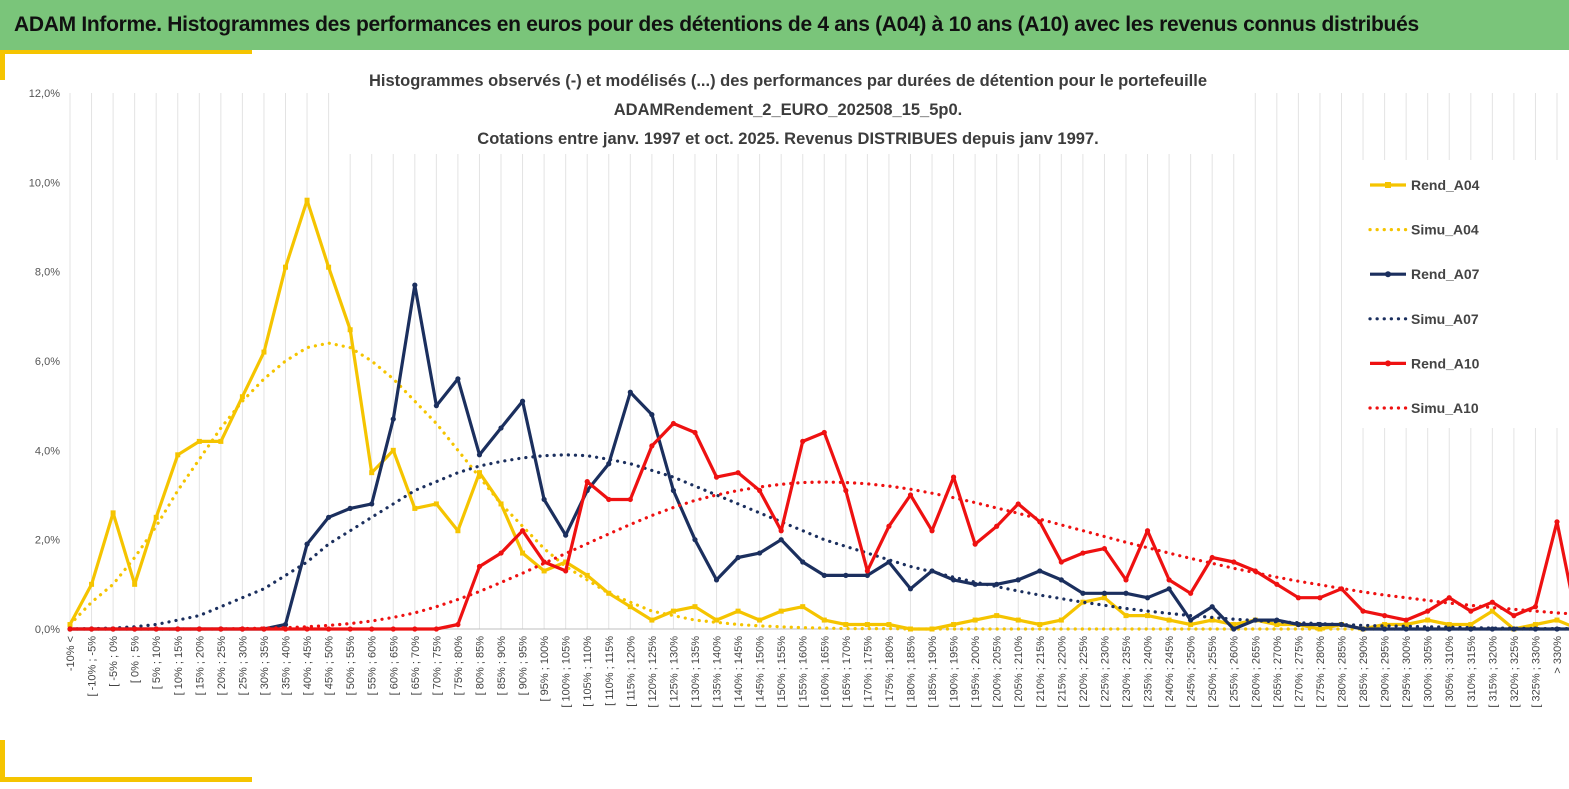 This screenshot has width=1569, height=789. I want to click on x-tick-label: [ 165% ; 170%, so click(847, 672).